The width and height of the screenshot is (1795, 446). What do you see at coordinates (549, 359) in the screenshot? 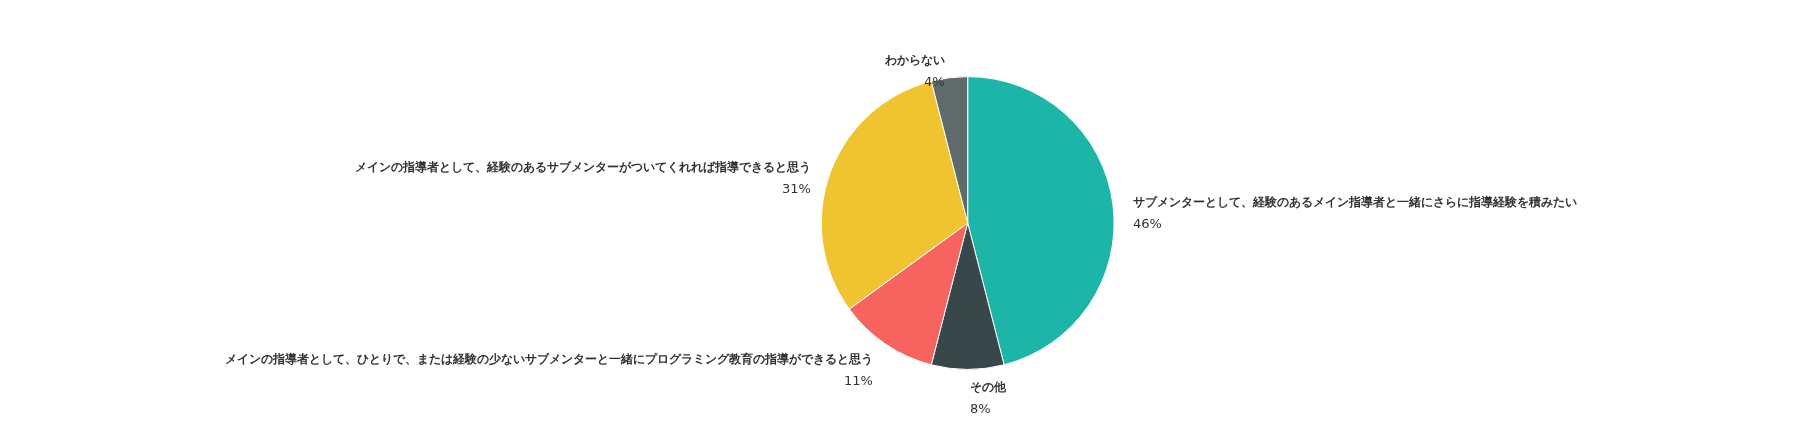
I see `slice-label: メインの指導者として、ひとりで、または経験の少ないサブメンターと一緒にプログラミング教育の指導ができると思う` at bounding box center [549, 359].